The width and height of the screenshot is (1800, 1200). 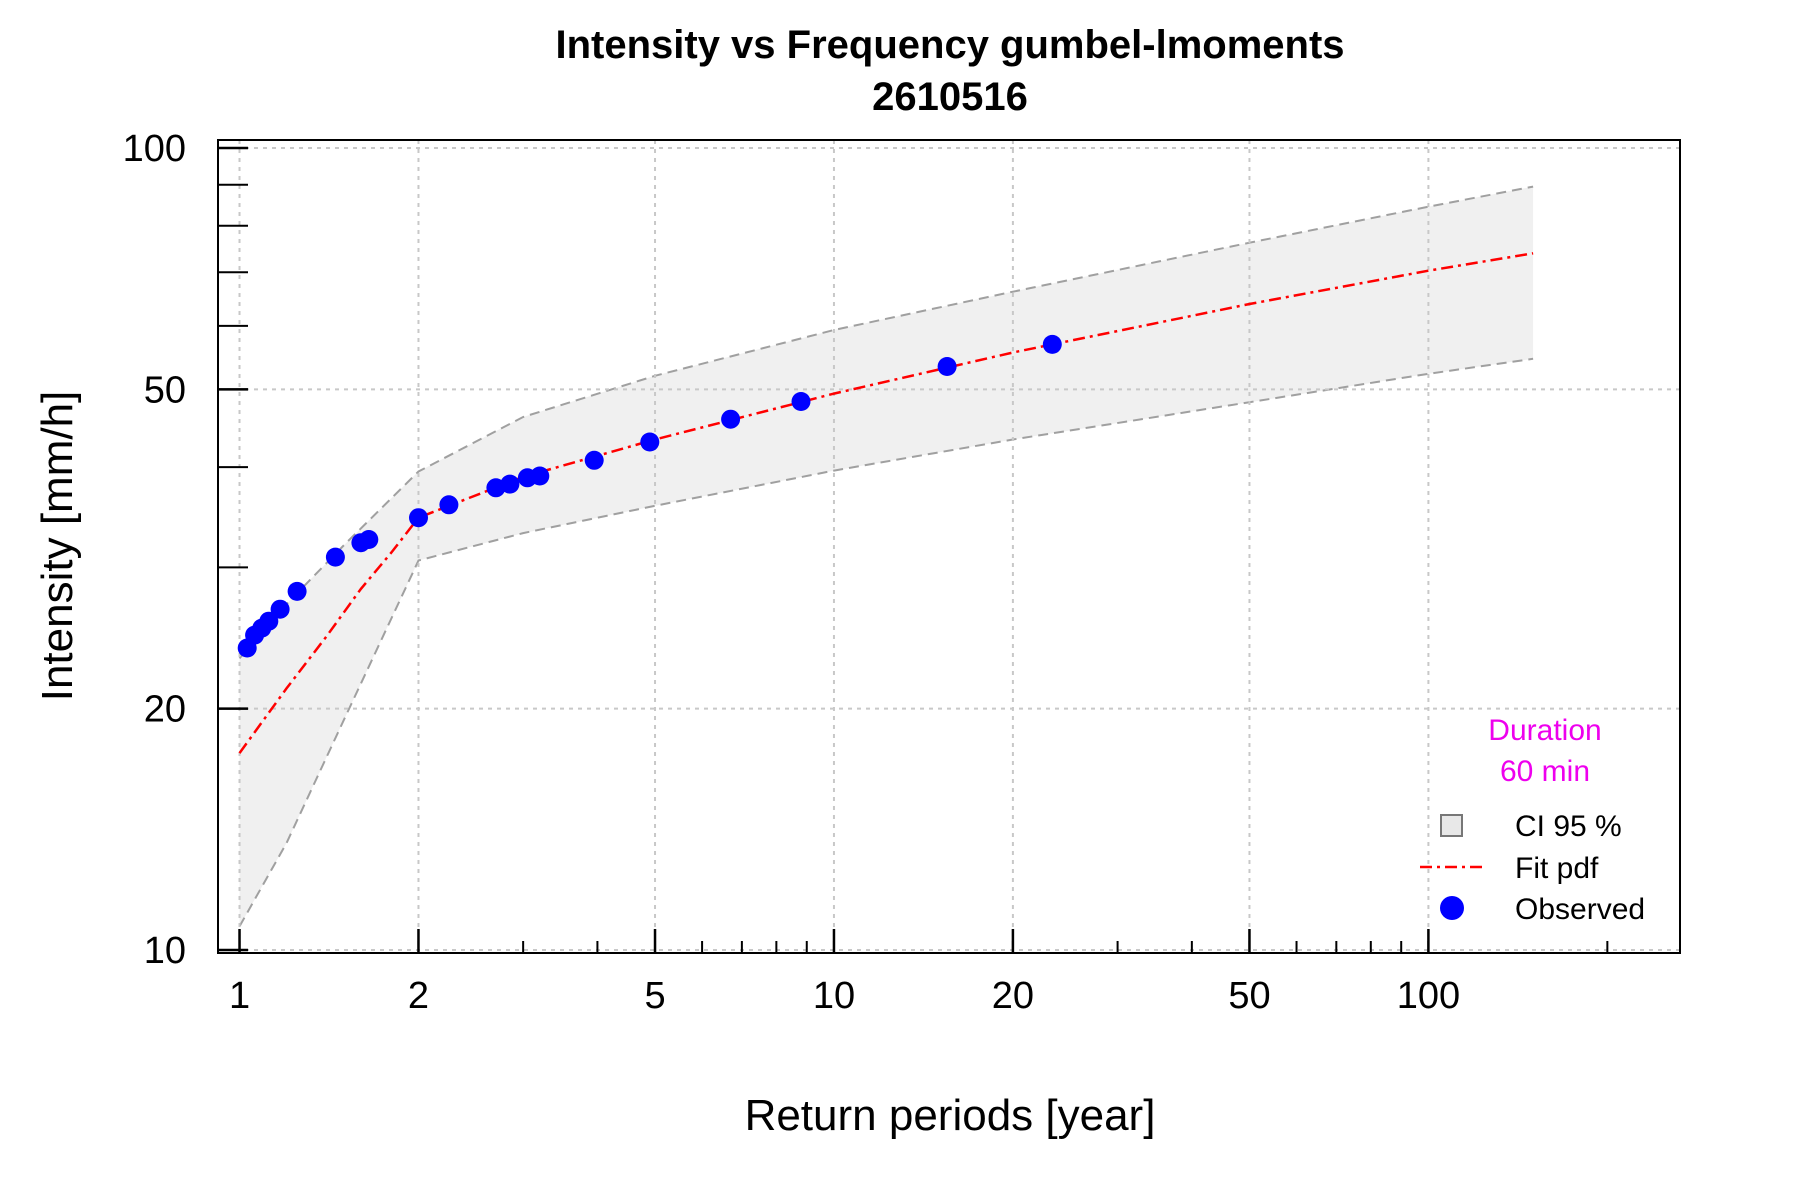 What do you see at coordinates (654, 996) in the screenshot?
I see `x-tick-label: 5` at bounding box center [654, 996].